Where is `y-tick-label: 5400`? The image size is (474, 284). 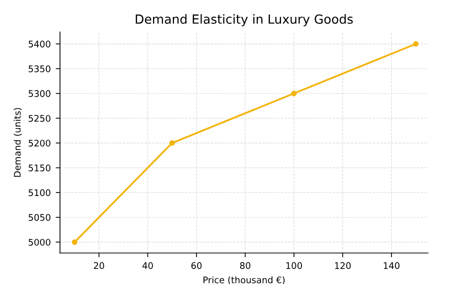 y-tick-label: 5400 is located at coordinates (39, 44).